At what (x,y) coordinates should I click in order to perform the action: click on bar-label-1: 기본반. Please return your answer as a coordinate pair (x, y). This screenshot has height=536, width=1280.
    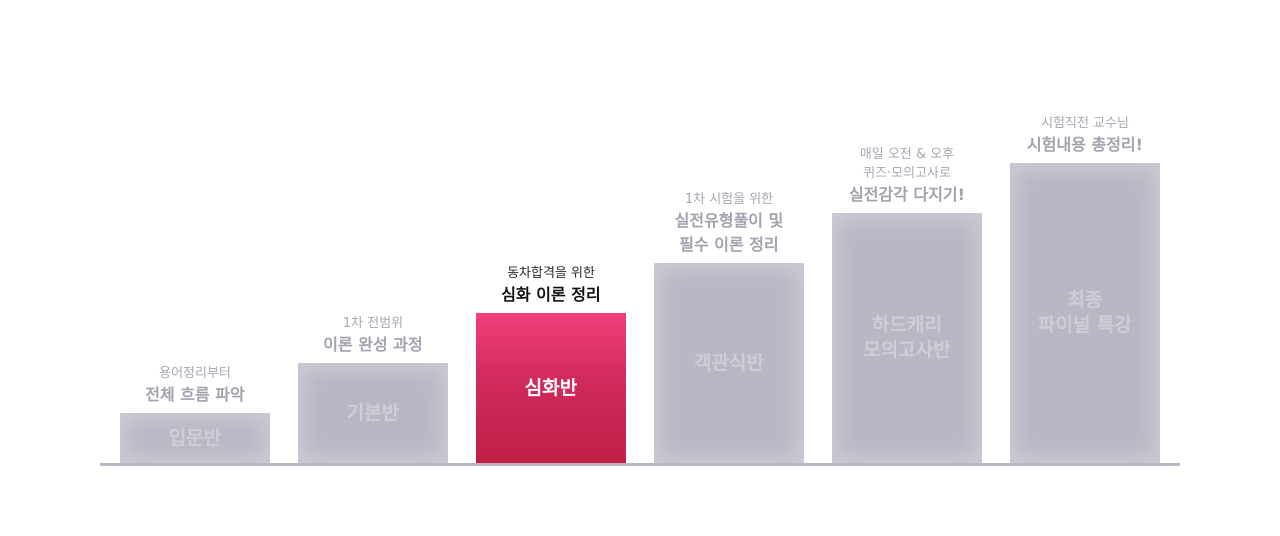
    Looking at the image, I should click on (373, 412).